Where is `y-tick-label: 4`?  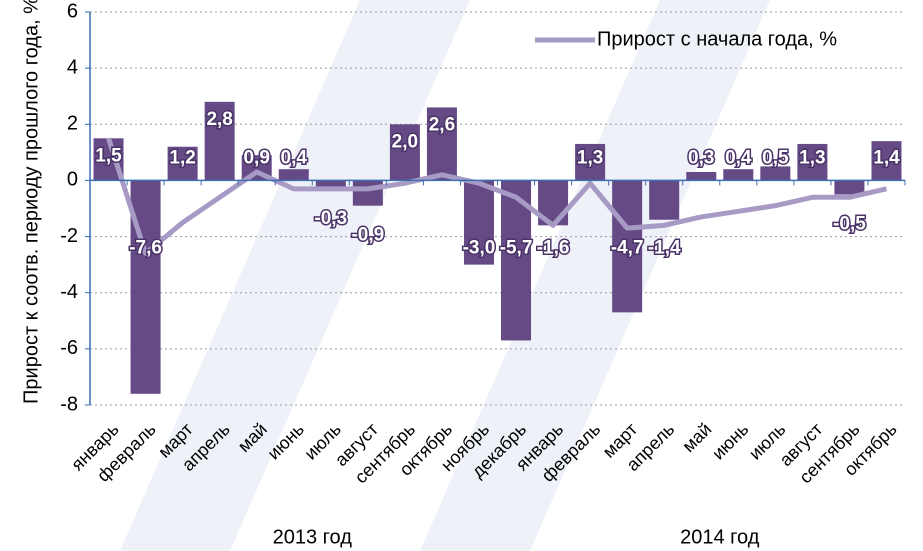 y-tick-label: 4 is located at coordinates (72, 67).